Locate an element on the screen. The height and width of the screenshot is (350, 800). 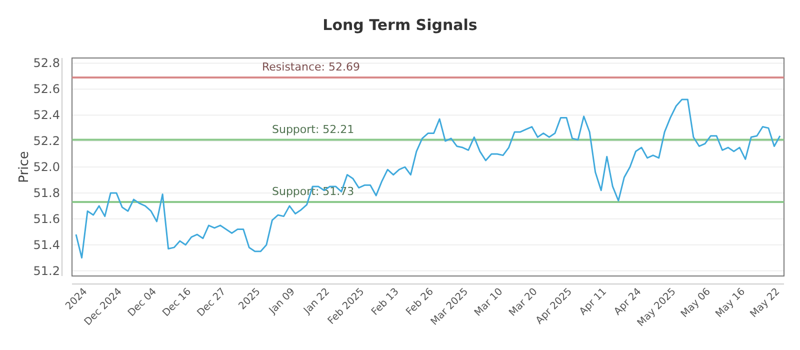
x-tick-label: Dec 27 is located at coordinates (211, 303).